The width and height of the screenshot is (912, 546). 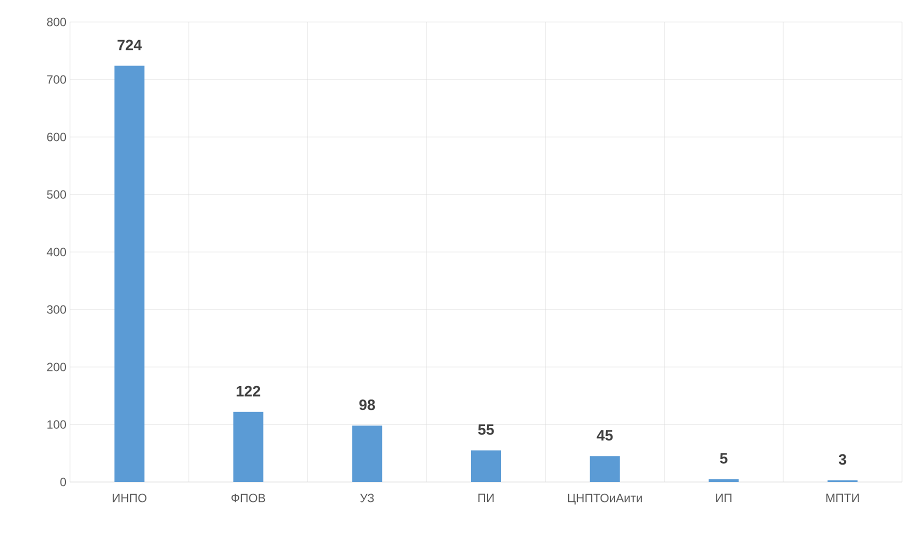 What do you see at coordinates (724, 498) in the screenshot?
I see `x-tick-label: ИП` at bounding box center [724, 498].